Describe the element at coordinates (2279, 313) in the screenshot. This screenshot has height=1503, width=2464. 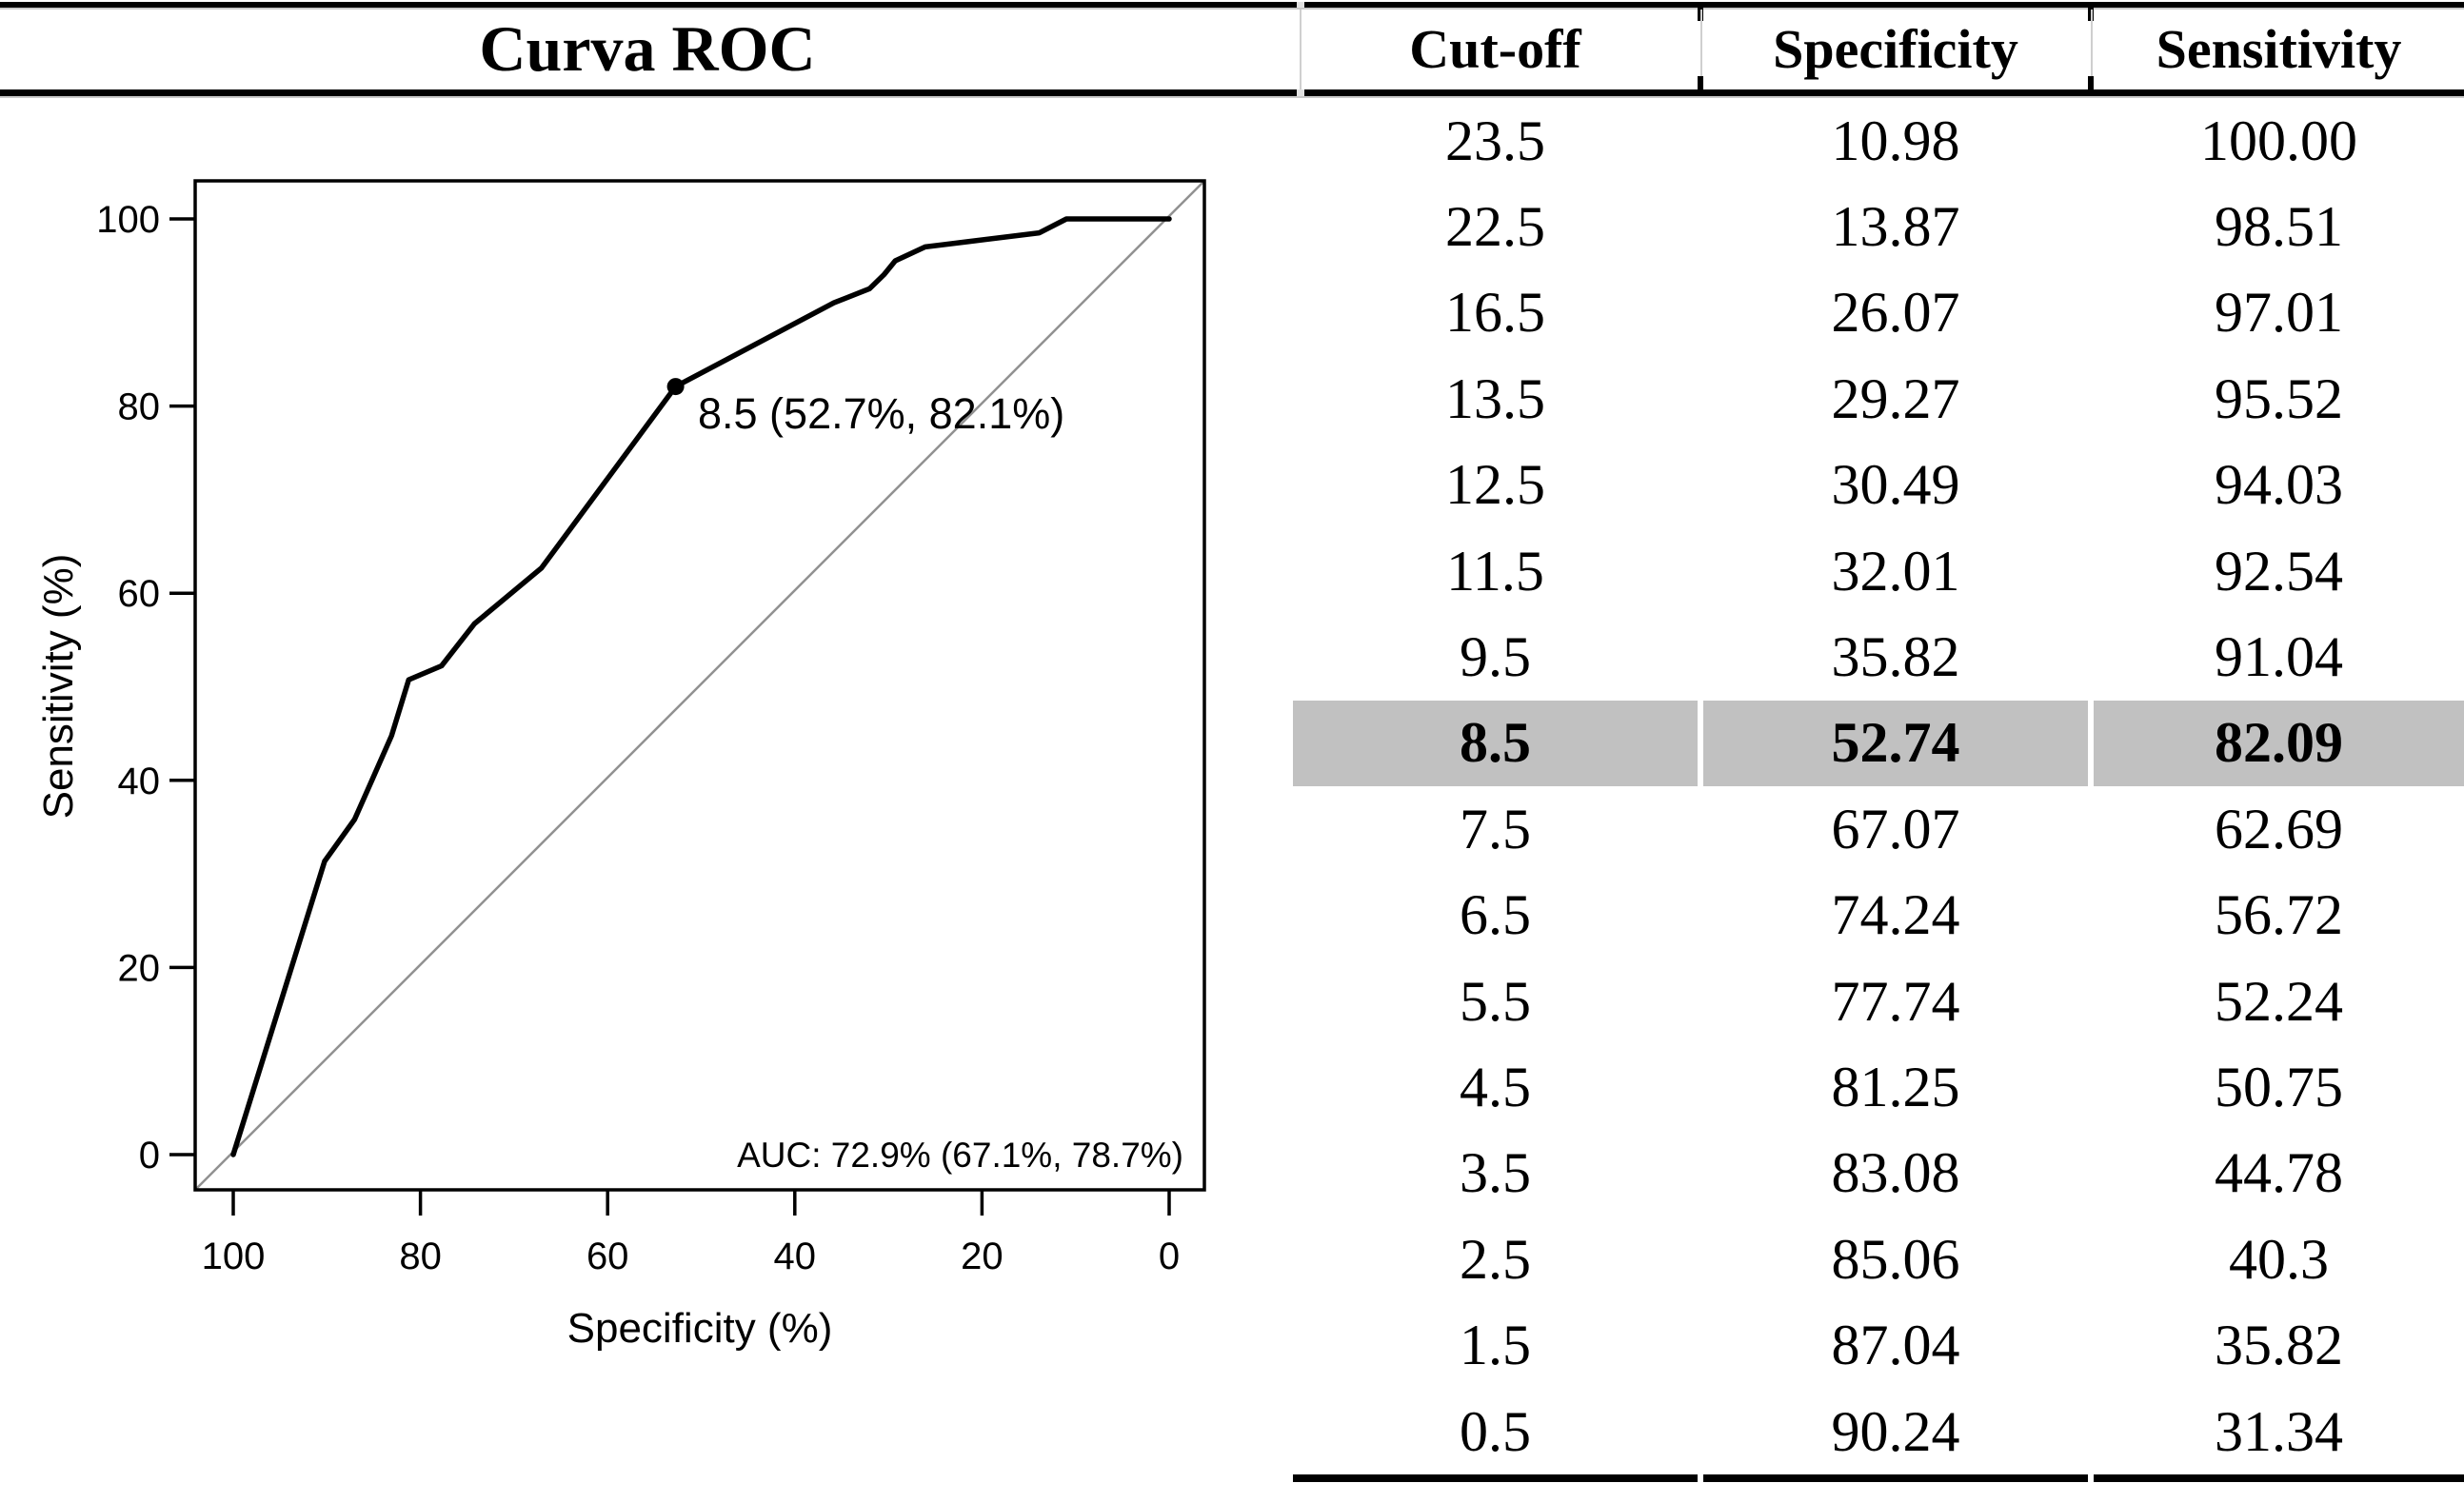
I see `table-cell-sensitivity: 97.01` at that location.